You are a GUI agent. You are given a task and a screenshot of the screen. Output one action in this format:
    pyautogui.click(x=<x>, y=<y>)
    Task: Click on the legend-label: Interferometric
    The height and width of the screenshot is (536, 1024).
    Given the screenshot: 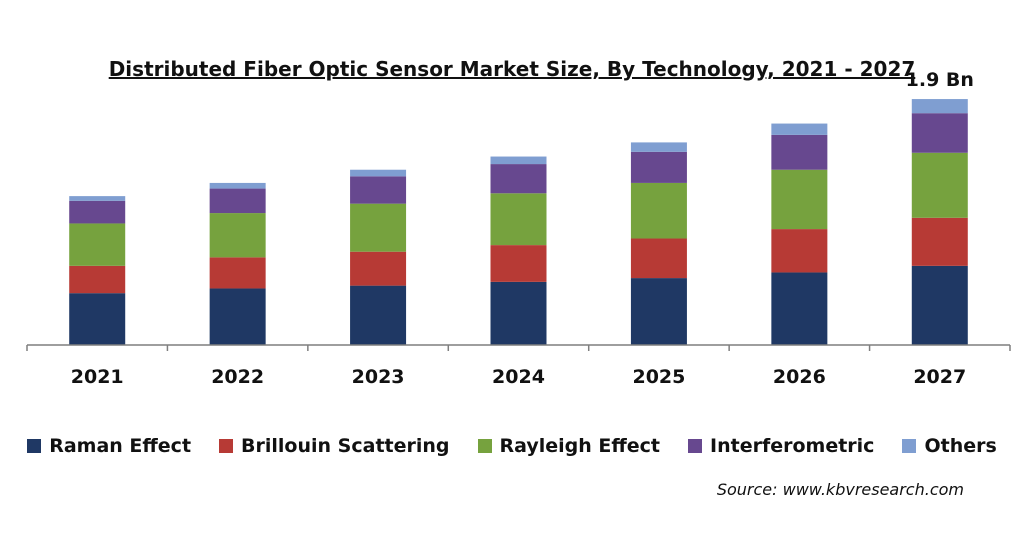 What is the action you would take?
    pyautogui.click(x=792, y=446)
    